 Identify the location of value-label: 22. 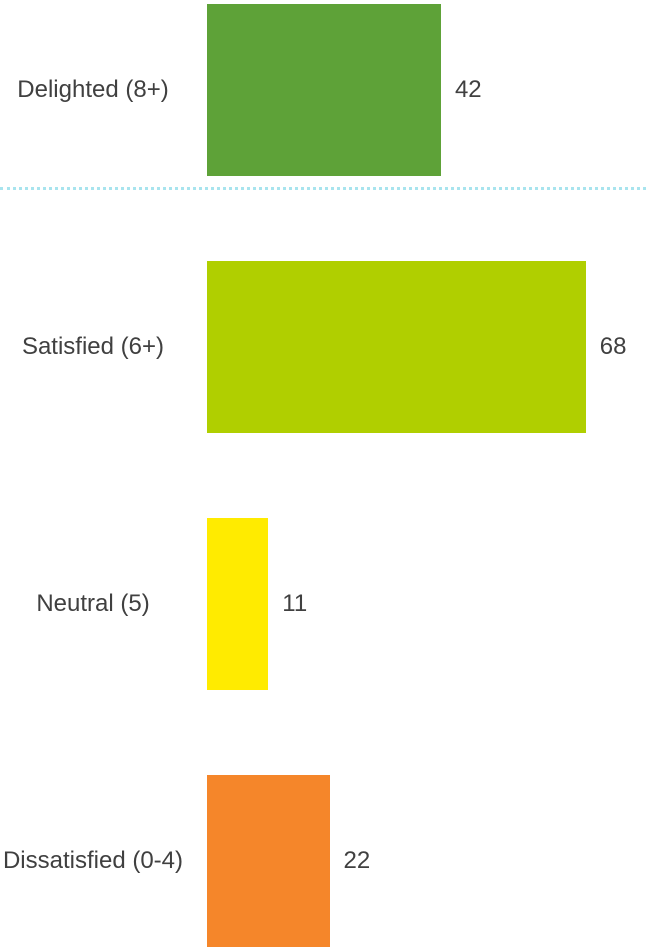
(357, 860).